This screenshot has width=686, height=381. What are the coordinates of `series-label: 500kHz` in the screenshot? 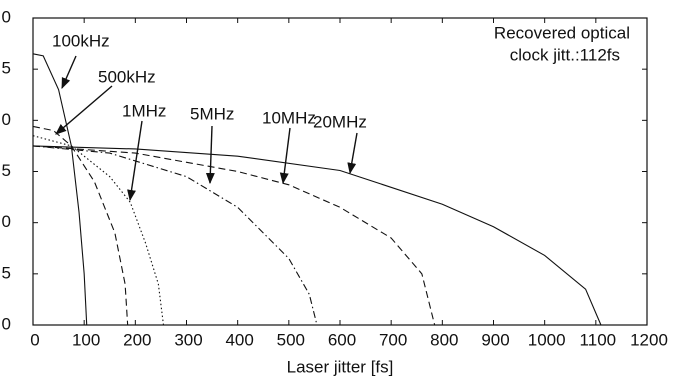 It's located at (127, 76).